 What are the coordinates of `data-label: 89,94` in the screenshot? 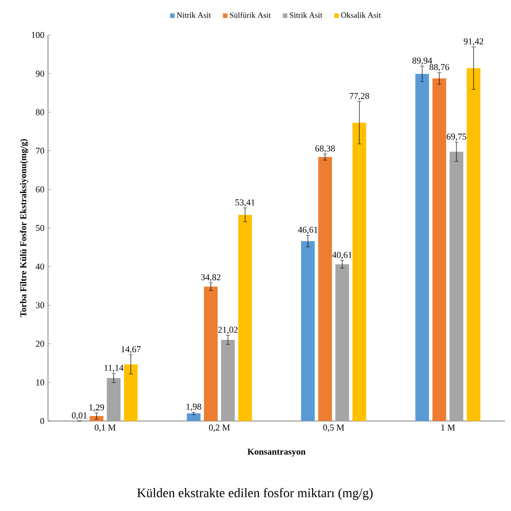 It's located at (422, 61).